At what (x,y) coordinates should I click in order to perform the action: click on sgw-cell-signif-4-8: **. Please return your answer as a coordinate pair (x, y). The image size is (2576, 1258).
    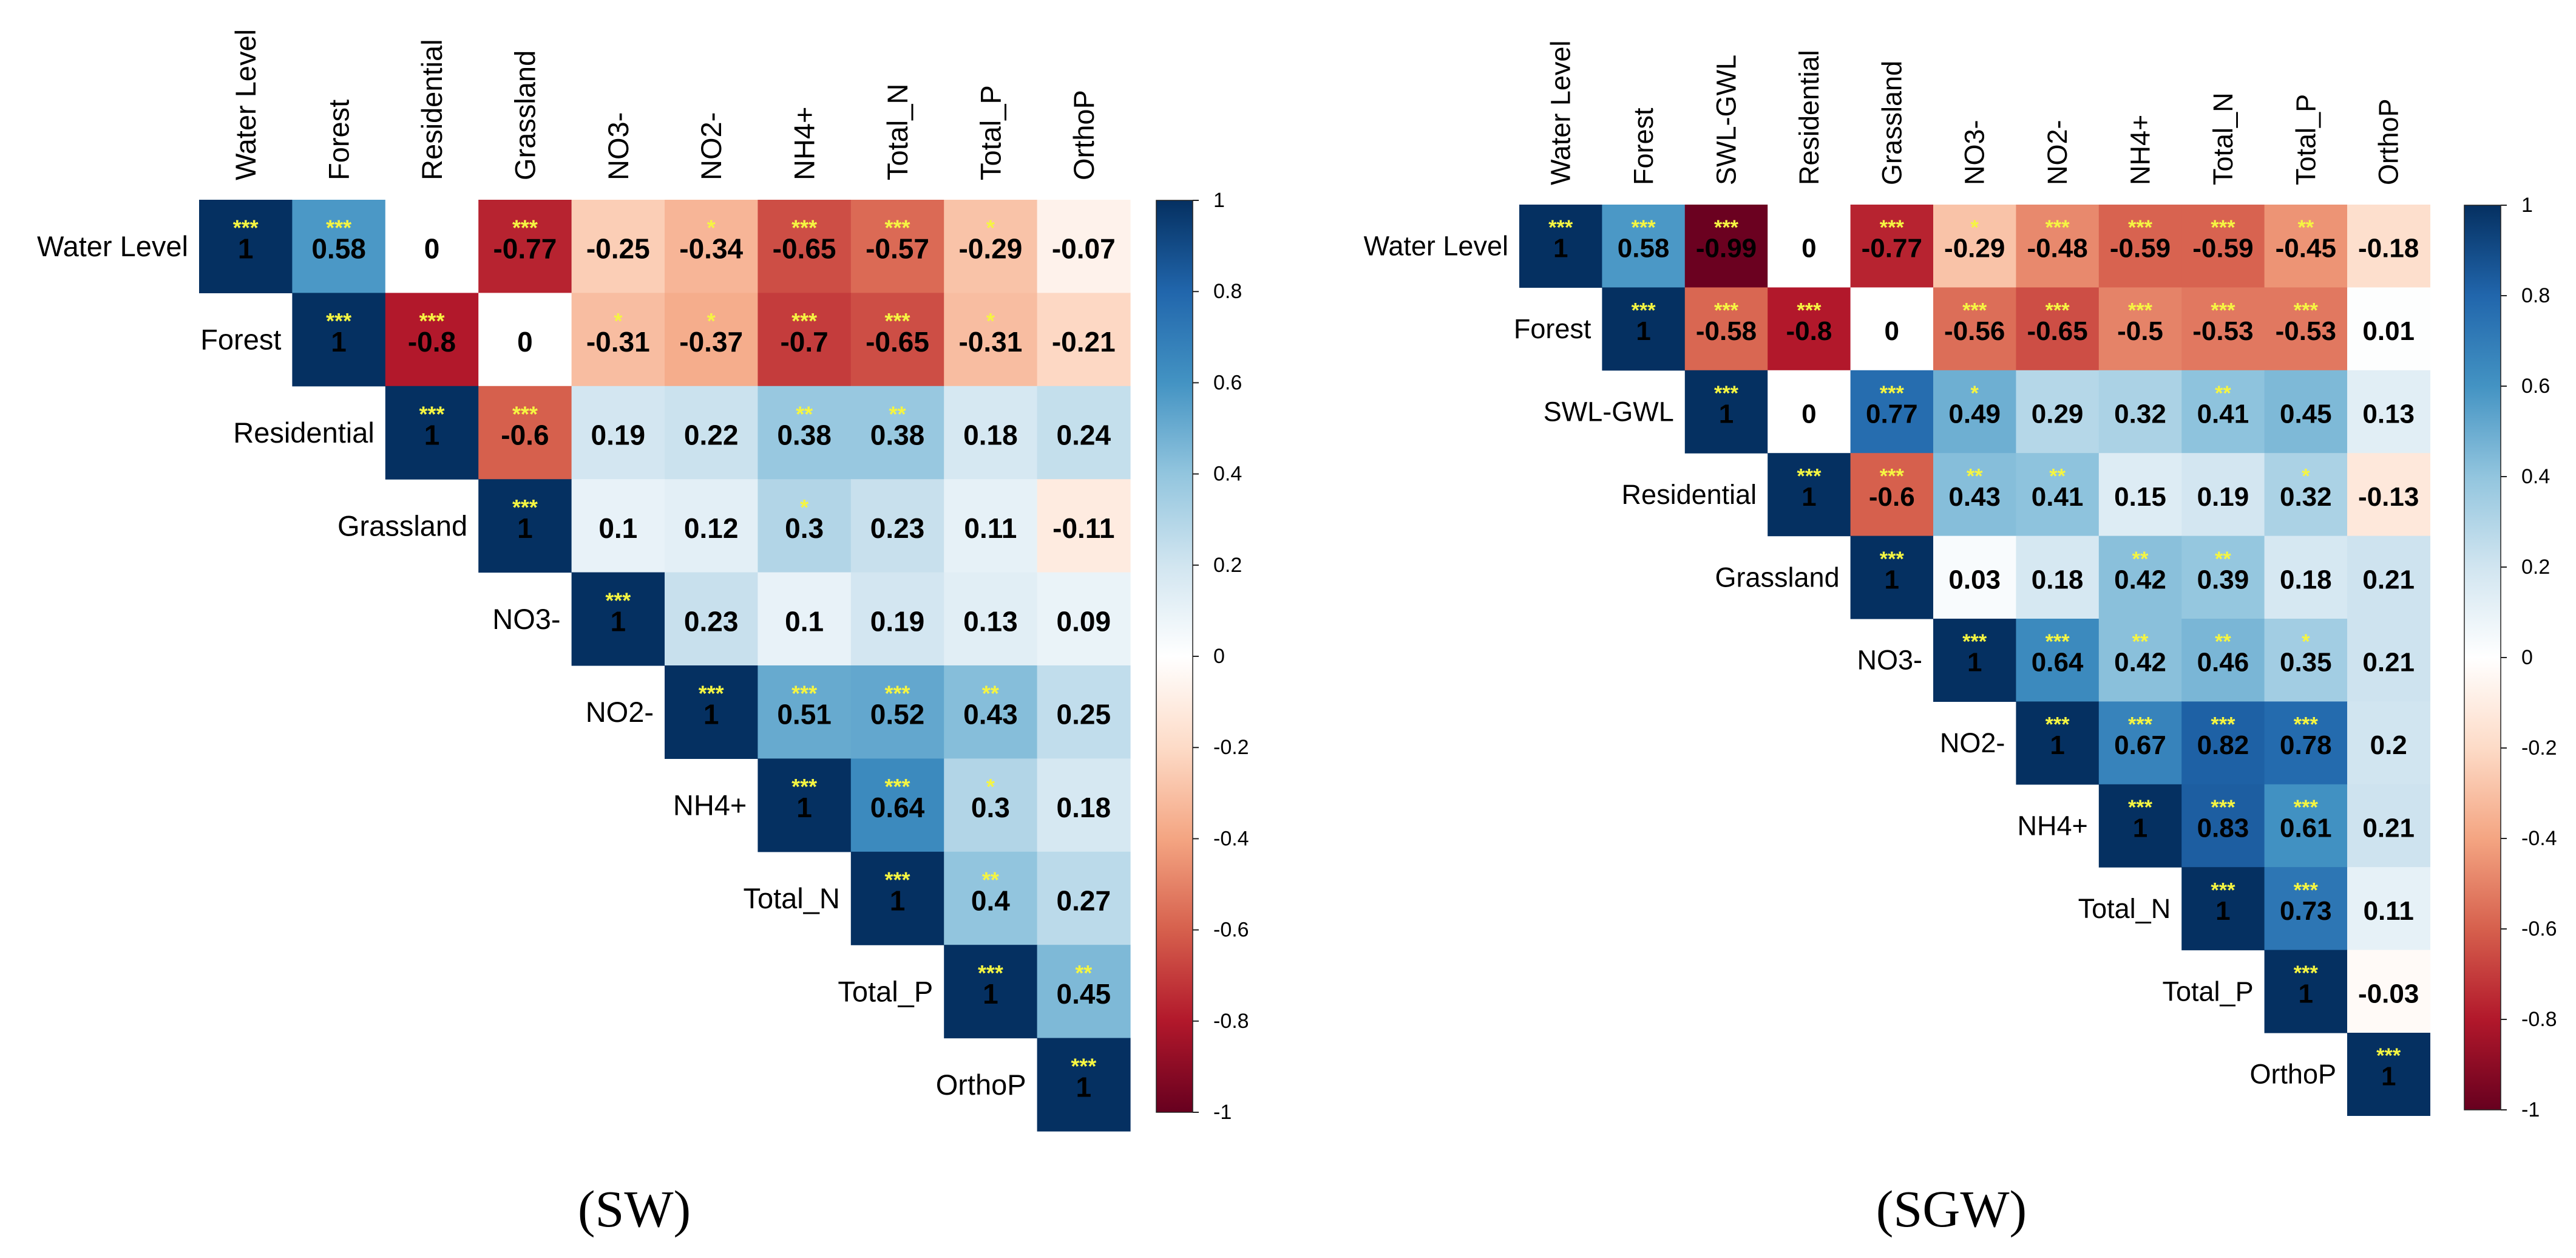
    Looking at the image, I should click on (2223, 559).